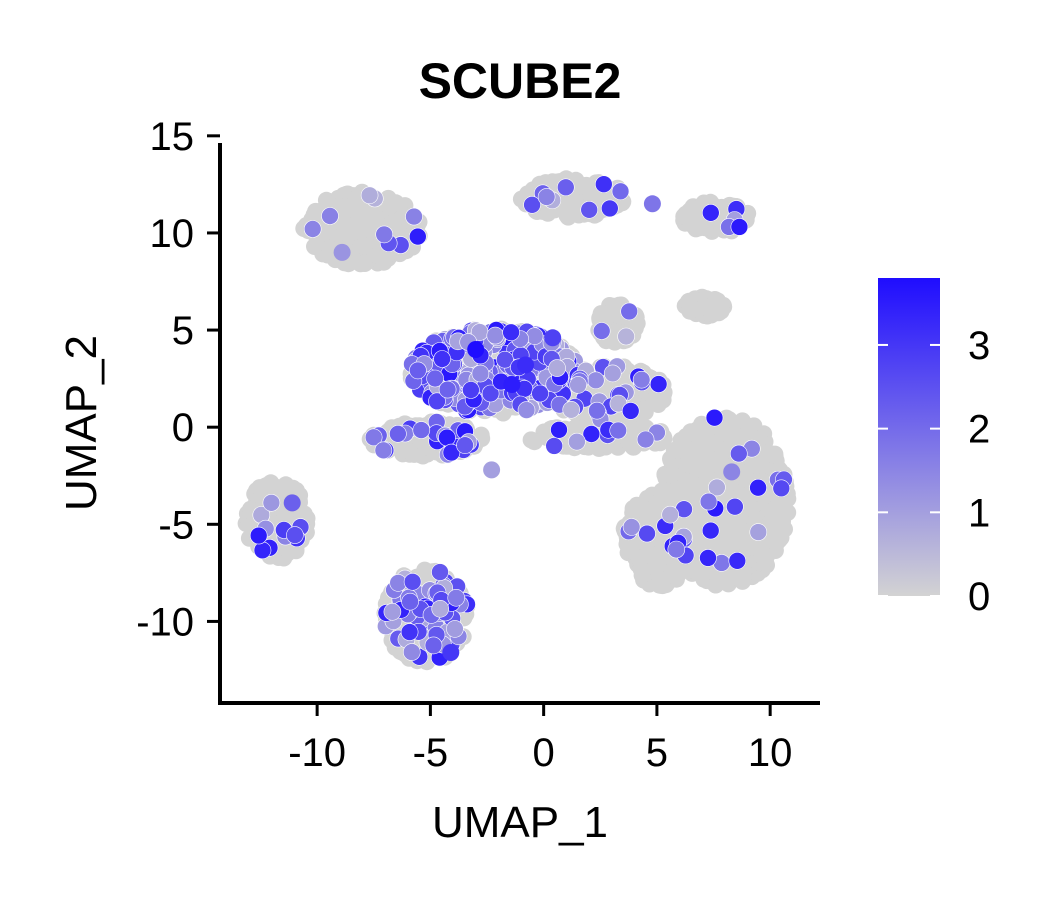  What do you see at coordinates (520, 822) in the screenshot?
I see `x-axis-label: UMAP_1` at bounding box center [520, 822].